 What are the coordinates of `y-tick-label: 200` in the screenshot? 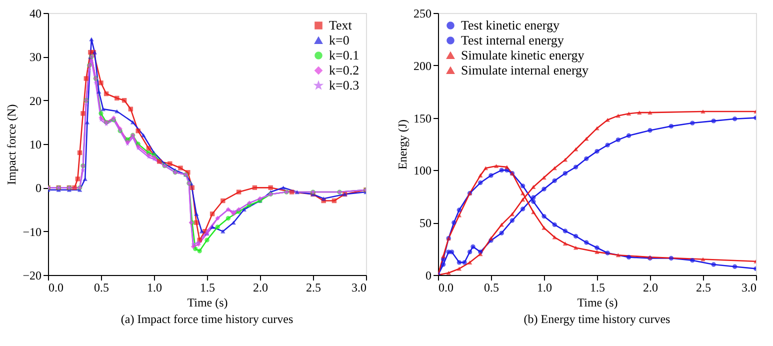 It's located at (423, 65).